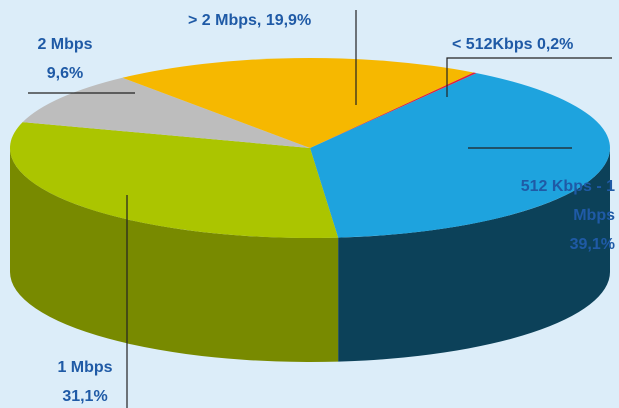 Image resolution: width=619 pixels, height=408 pixels. Describe the element at coordinates (85, 396) in the screenshot. I see `value-label: 31,1%` at that location.